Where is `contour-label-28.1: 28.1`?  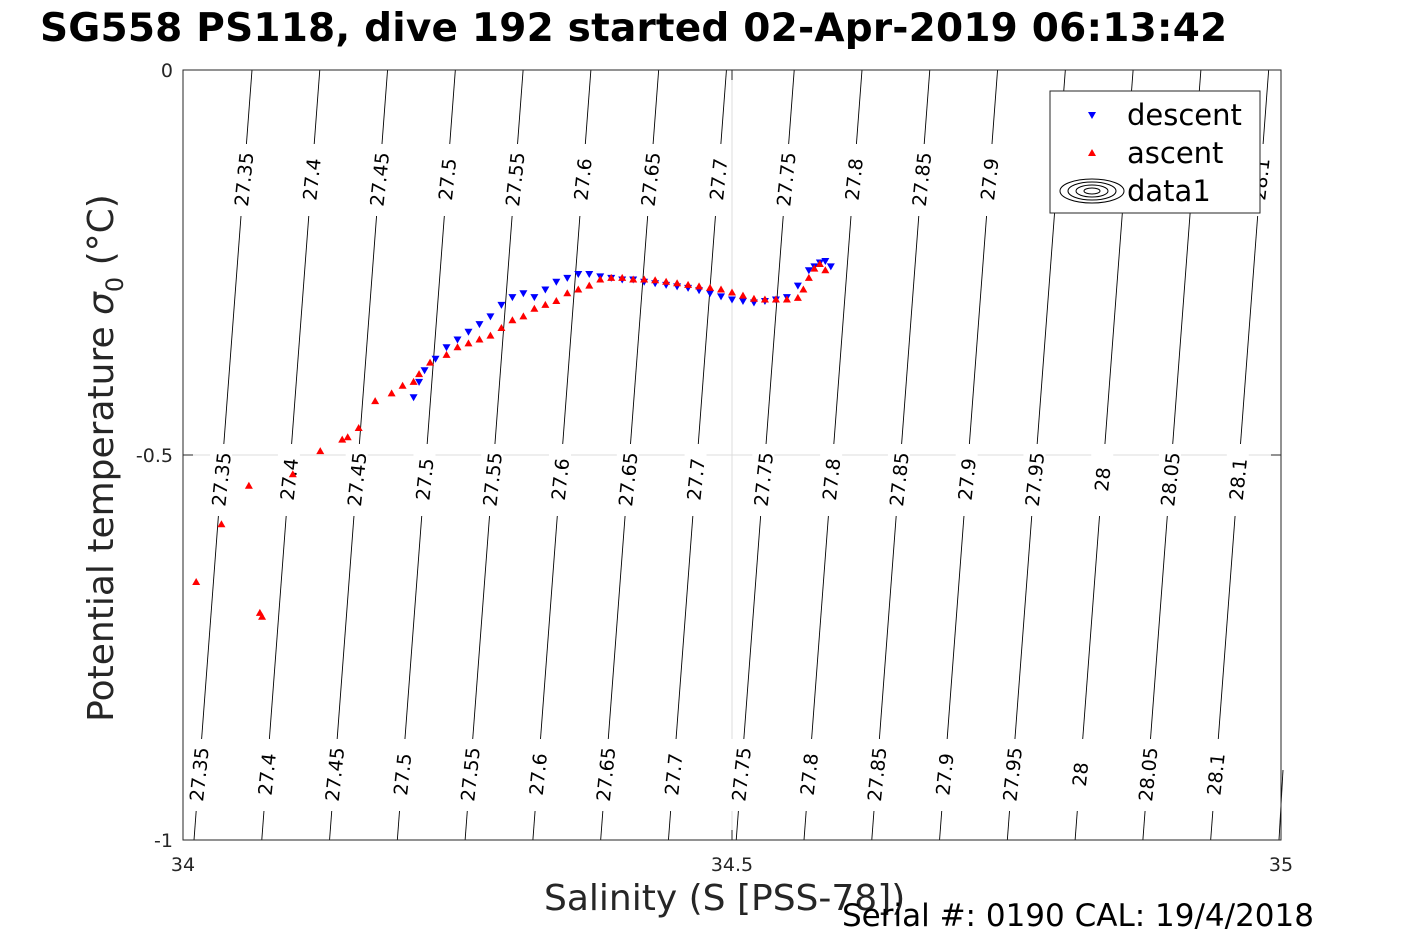
contour-label-28.1: 28.1 is located at coordinates (1239, 479).